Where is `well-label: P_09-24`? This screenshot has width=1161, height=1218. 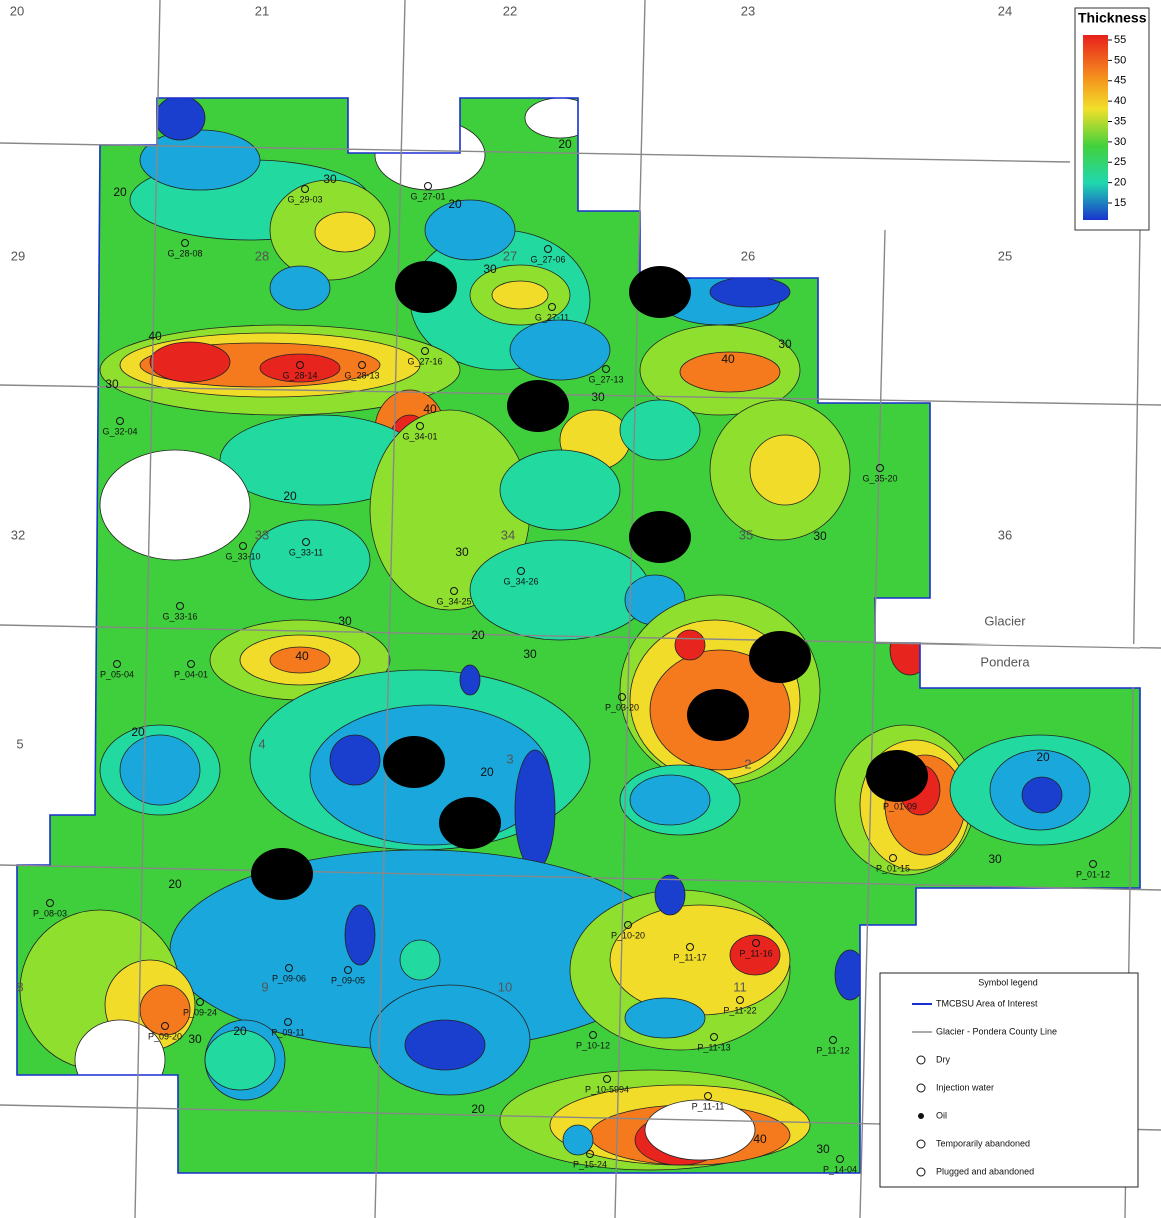
well-label: P_09-24 is located at coordinates (200, 1012).